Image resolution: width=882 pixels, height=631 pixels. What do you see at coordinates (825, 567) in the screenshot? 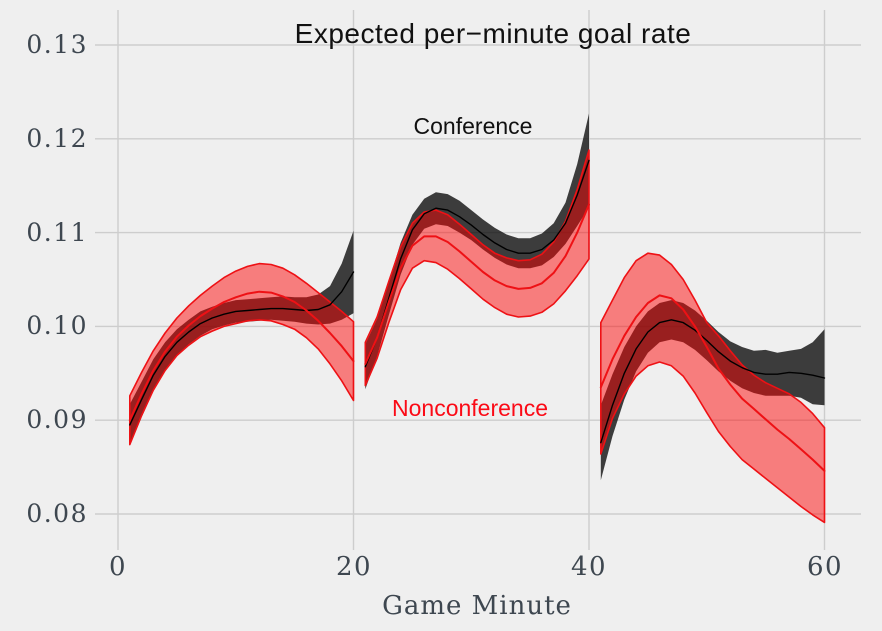
I see `x-axis-tick-label: 60` at bounding box center [825, 567].